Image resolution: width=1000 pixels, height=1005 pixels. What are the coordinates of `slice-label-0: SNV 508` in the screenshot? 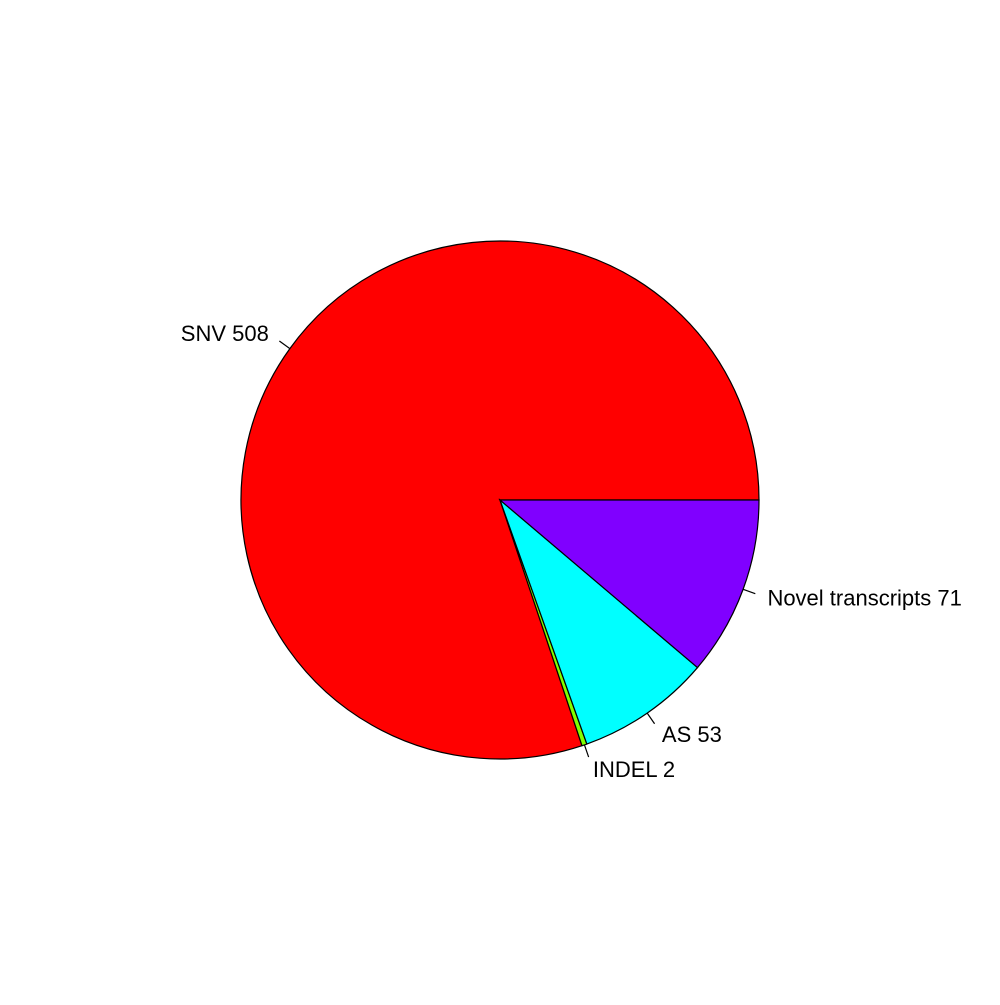 It's located at (225, 333).